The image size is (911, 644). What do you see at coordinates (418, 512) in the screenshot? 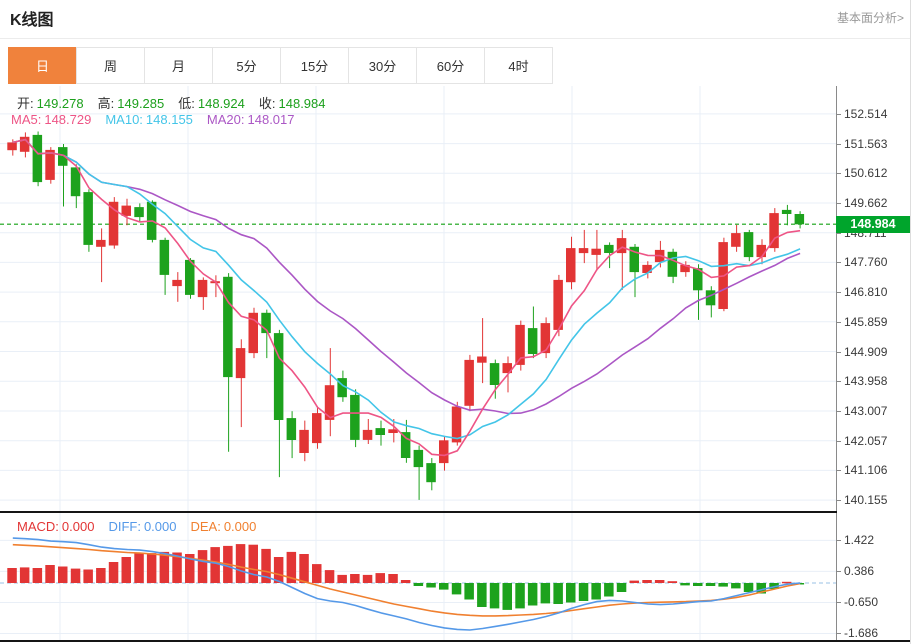
I see `macd-panel-divider` at bounding box center [418, 512].